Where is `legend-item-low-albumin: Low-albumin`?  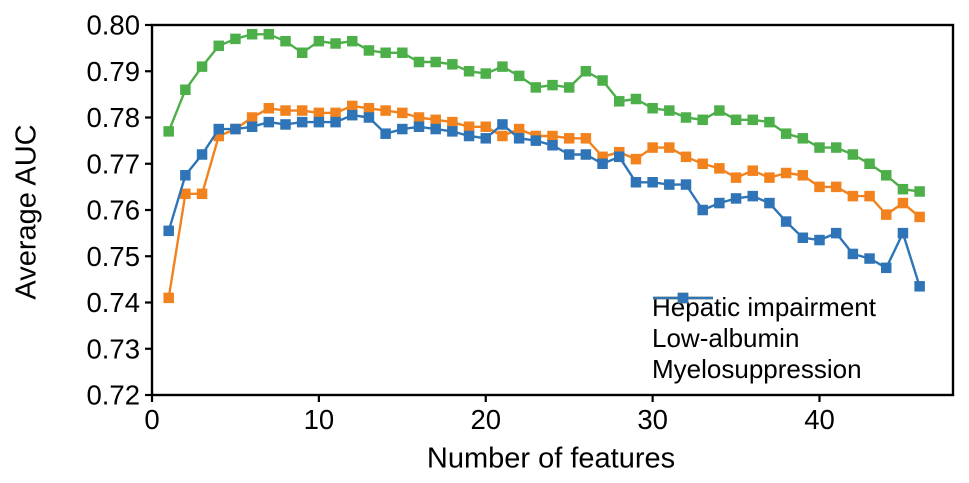
legend-item-low-albumin: Low-albumin is located at coordinates (764, 322).